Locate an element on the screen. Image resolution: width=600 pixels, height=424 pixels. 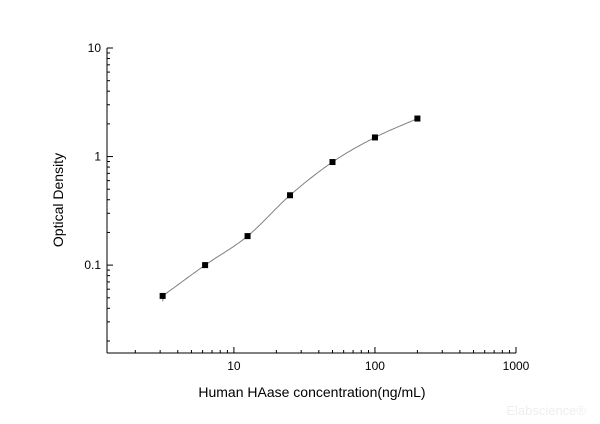
x-tick-label: 100 is located at coordinates (375, 366).